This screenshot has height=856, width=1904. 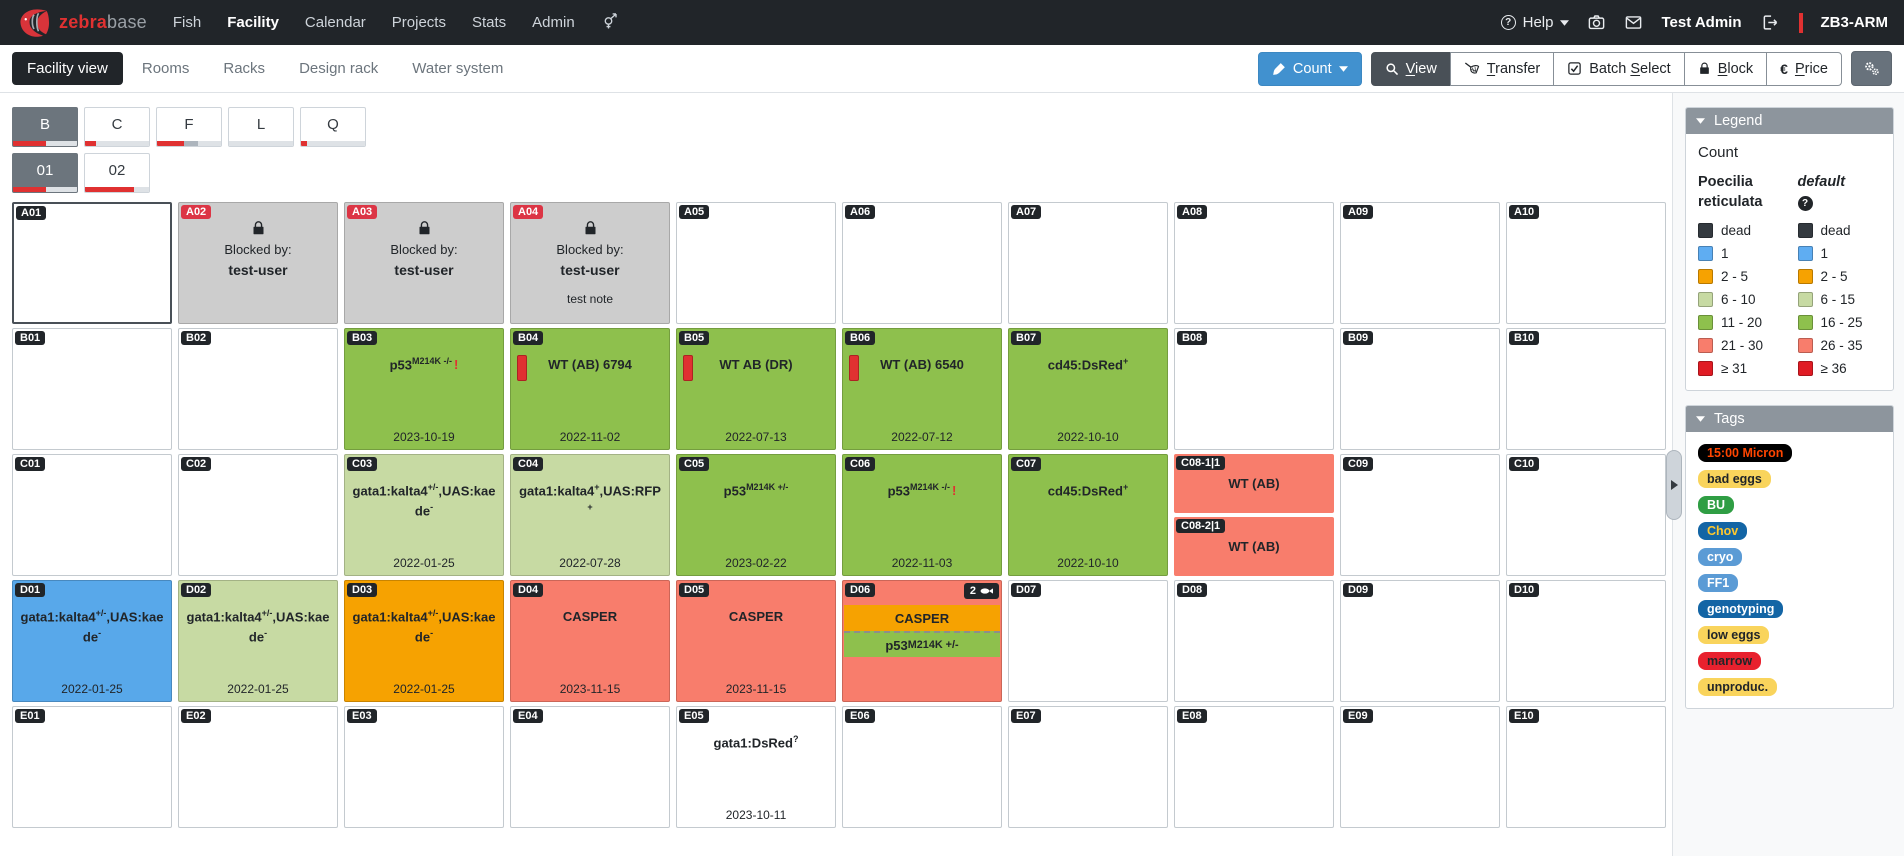 What do you see at coordinates (1088, 263) in the screenshot?
I see `tank-a07: A07` at bounding box center [1088, 263].